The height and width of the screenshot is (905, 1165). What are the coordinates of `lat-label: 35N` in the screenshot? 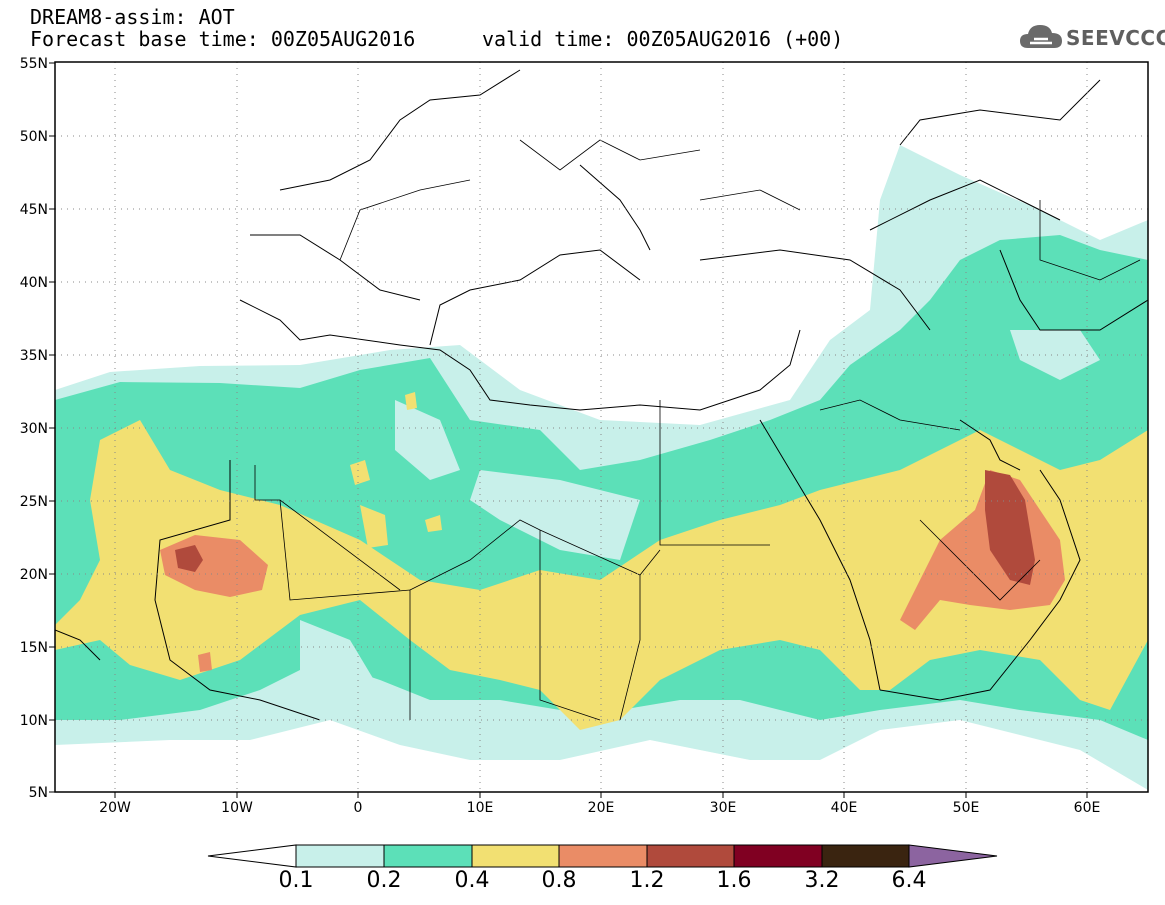 It's located at (33, 356).